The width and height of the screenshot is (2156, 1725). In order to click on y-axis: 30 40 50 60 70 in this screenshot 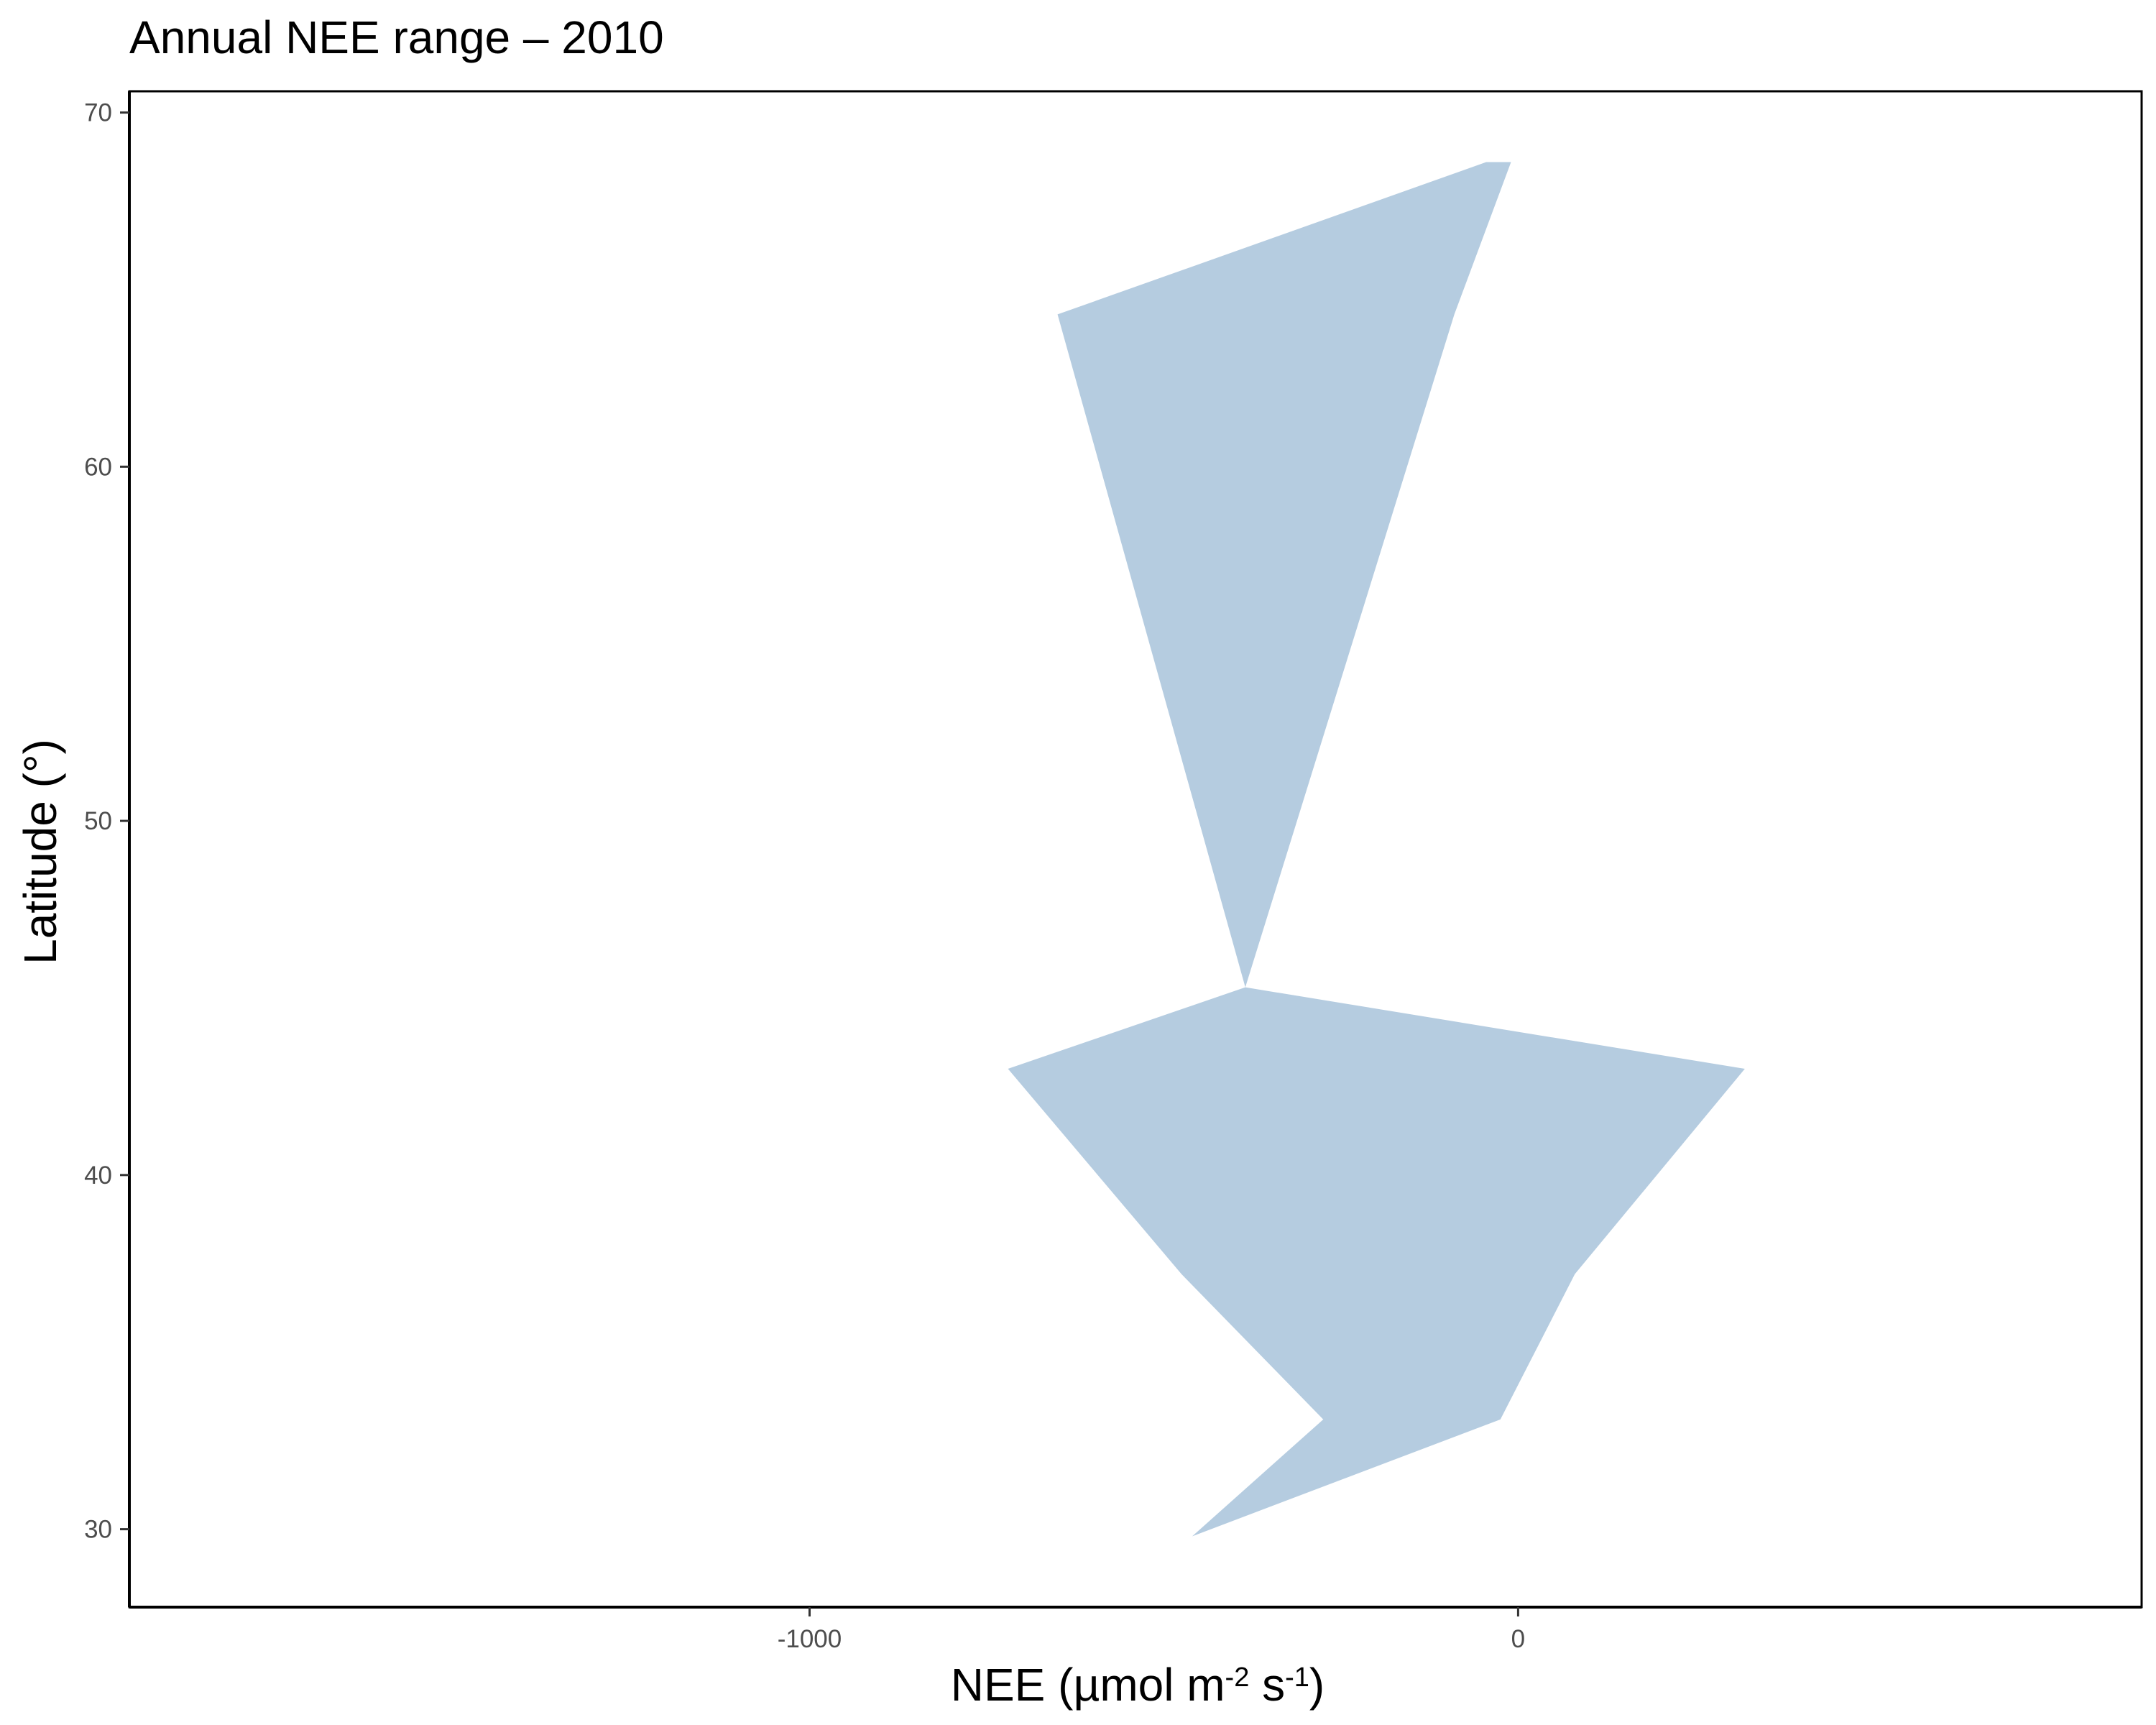, I will do `click(108, 849)`.